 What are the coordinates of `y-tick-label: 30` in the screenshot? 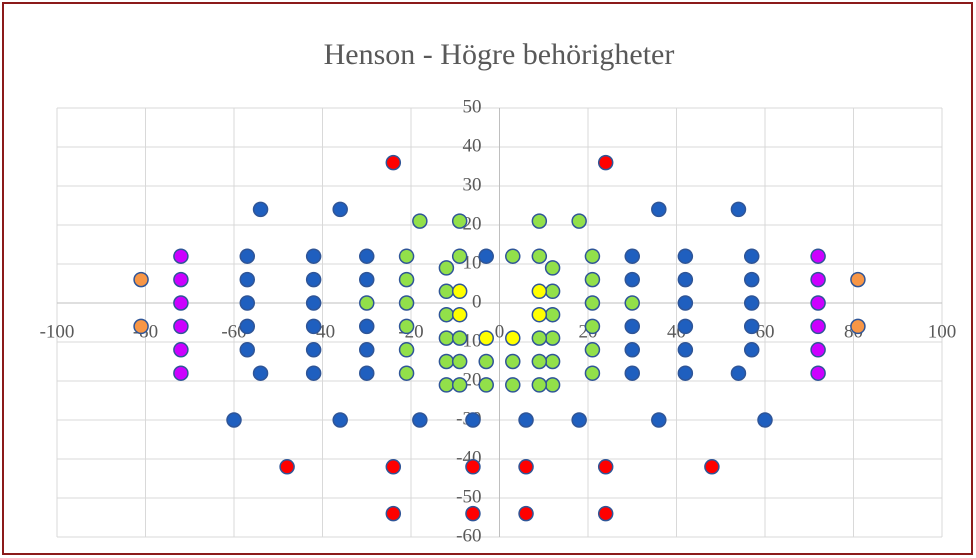 It's located at (472, 184).